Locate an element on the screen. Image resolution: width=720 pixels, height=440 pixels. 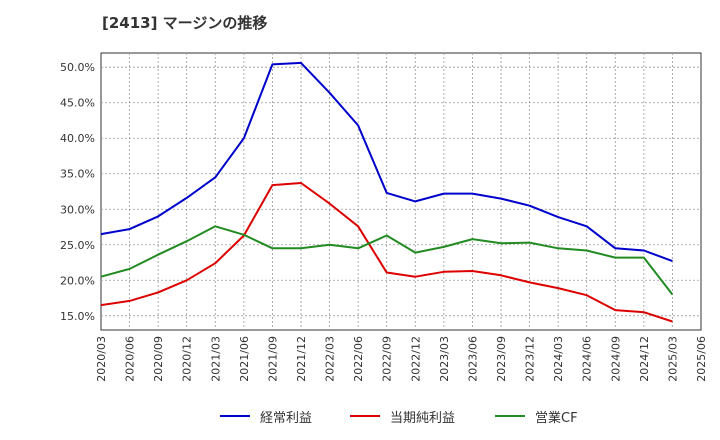
legend-swatch-eigyo-cf is located at coordinates (510, 416).